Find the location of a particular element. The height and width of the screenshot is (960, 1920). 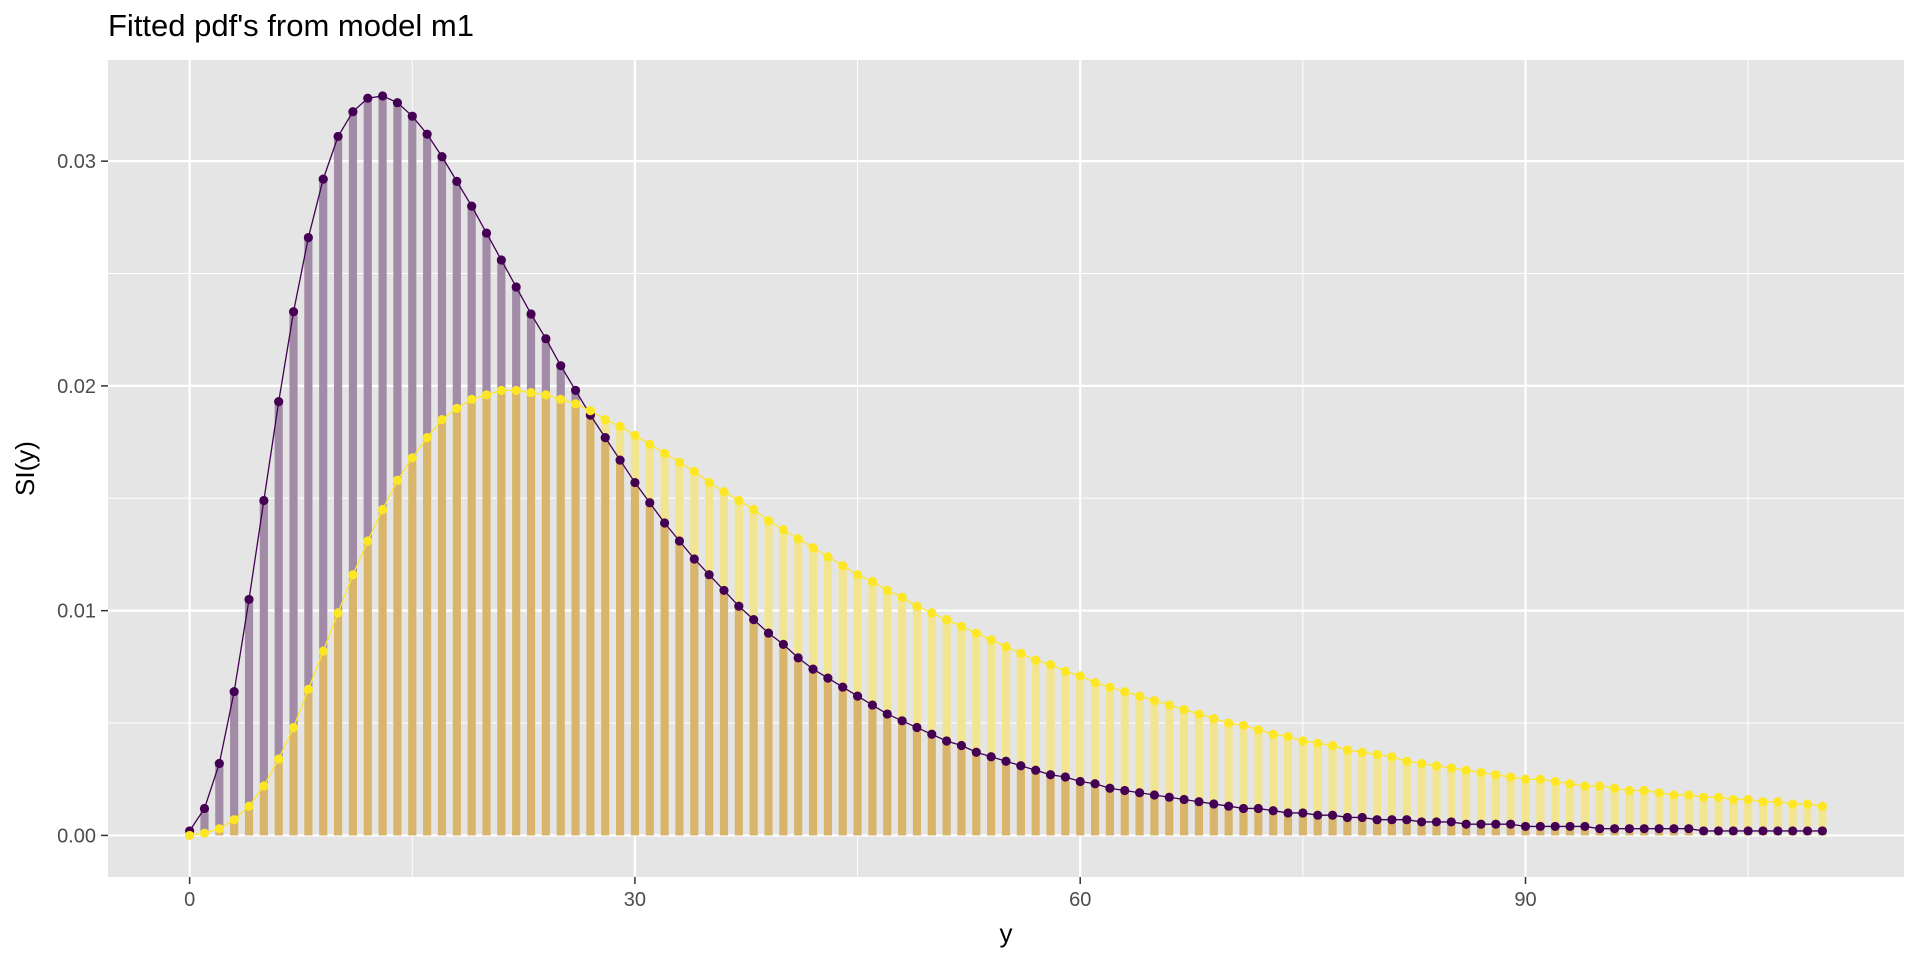

y-tick-label: 0.03 is located at coordinates (76, 162).